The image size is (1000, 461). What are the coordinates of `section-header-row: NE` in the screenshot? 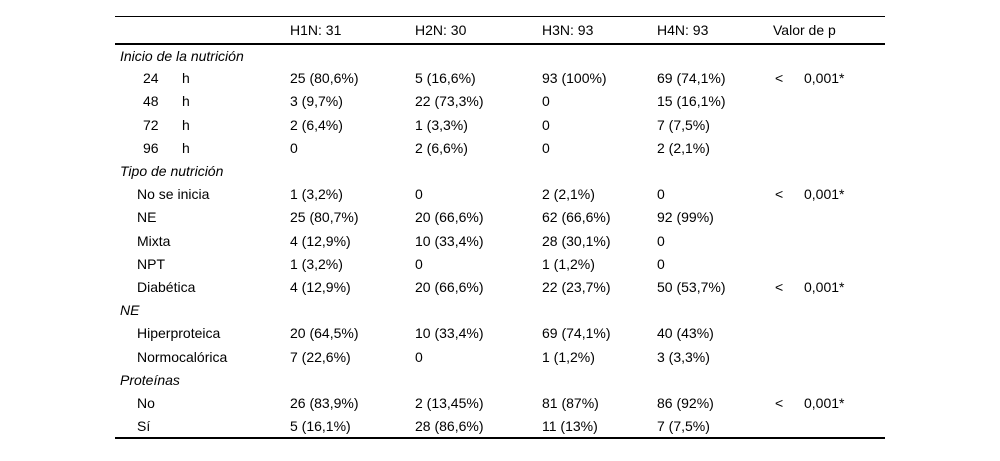 It's located at (500, 310).